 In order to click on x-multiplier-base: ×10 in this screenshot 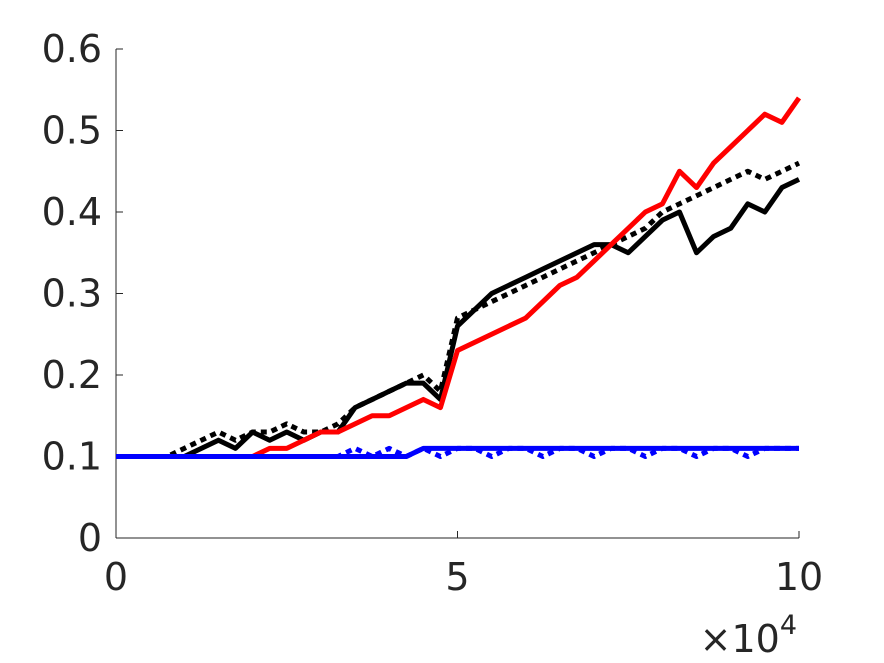, I will do `click(740, 639)`.